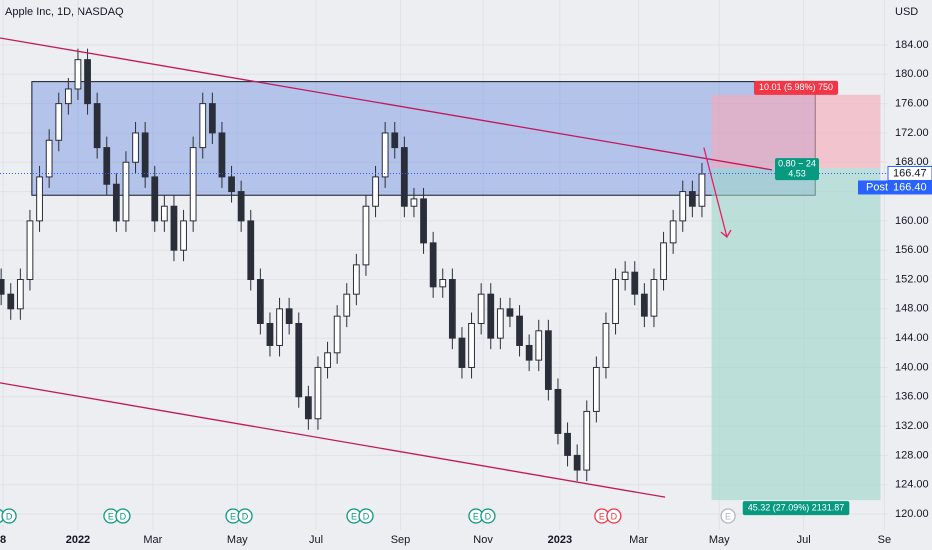 This screenshot has height=550, width=932. What do you see at coordinates (483, 540) in the screenshot?
I see `x-tick-label: Nov` at bounding box center [483, 540].